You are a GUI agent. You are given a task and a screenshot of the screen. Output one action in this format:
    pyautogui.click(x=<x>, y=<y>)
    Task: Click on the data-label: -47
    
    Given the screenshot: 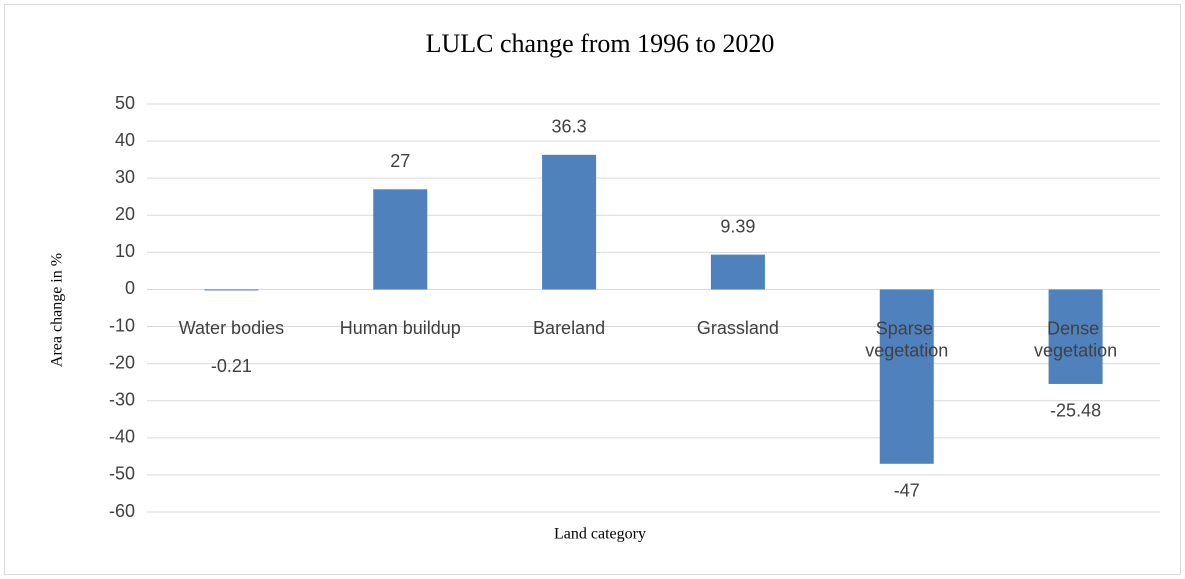 What is the action you would take?
    pyautogui.click(x=907, y=491)
    